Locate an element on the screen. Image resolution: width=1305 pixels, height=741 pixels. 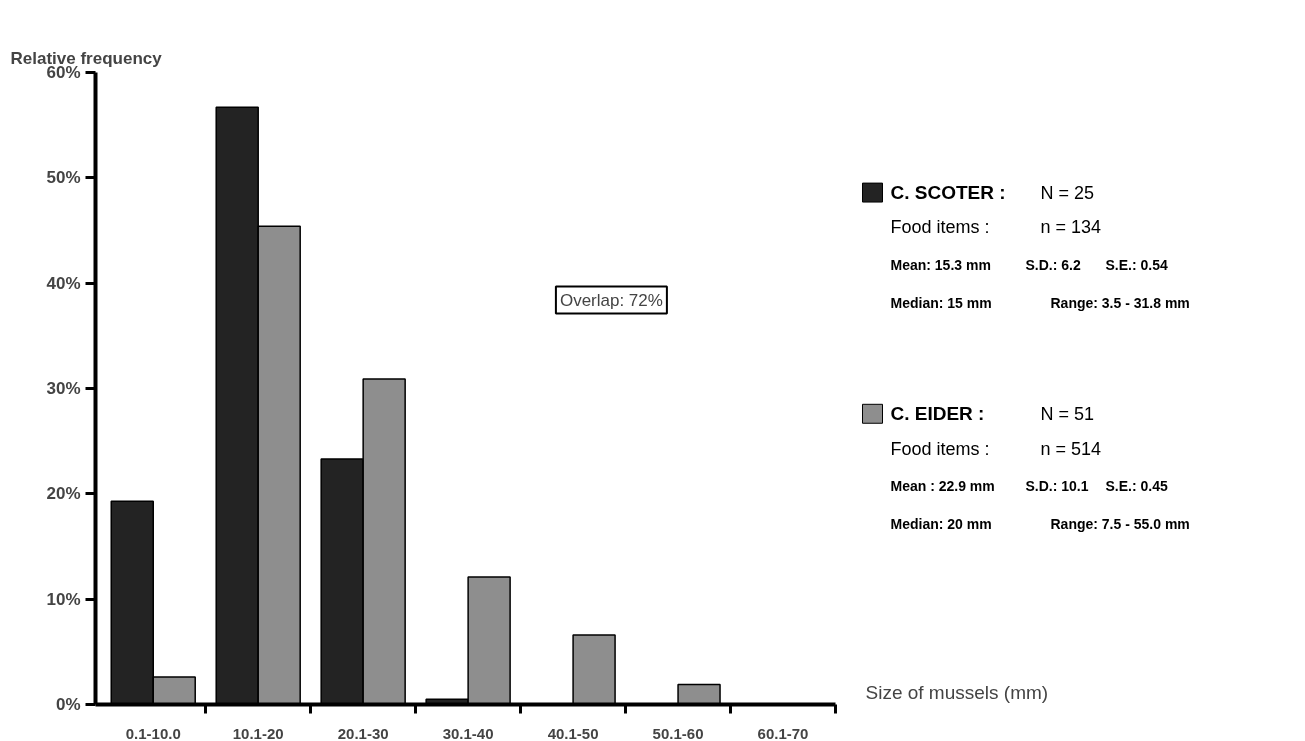
y-tick-label: 50% is located at coordinates (63, 178).